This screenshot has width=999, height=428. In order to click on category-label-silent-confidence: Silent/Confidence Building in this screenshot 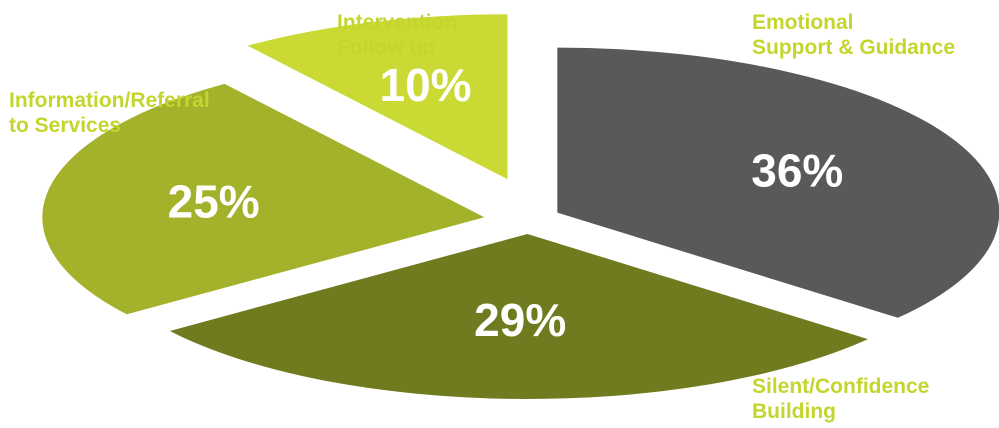, I will do `click(841, 399)`.